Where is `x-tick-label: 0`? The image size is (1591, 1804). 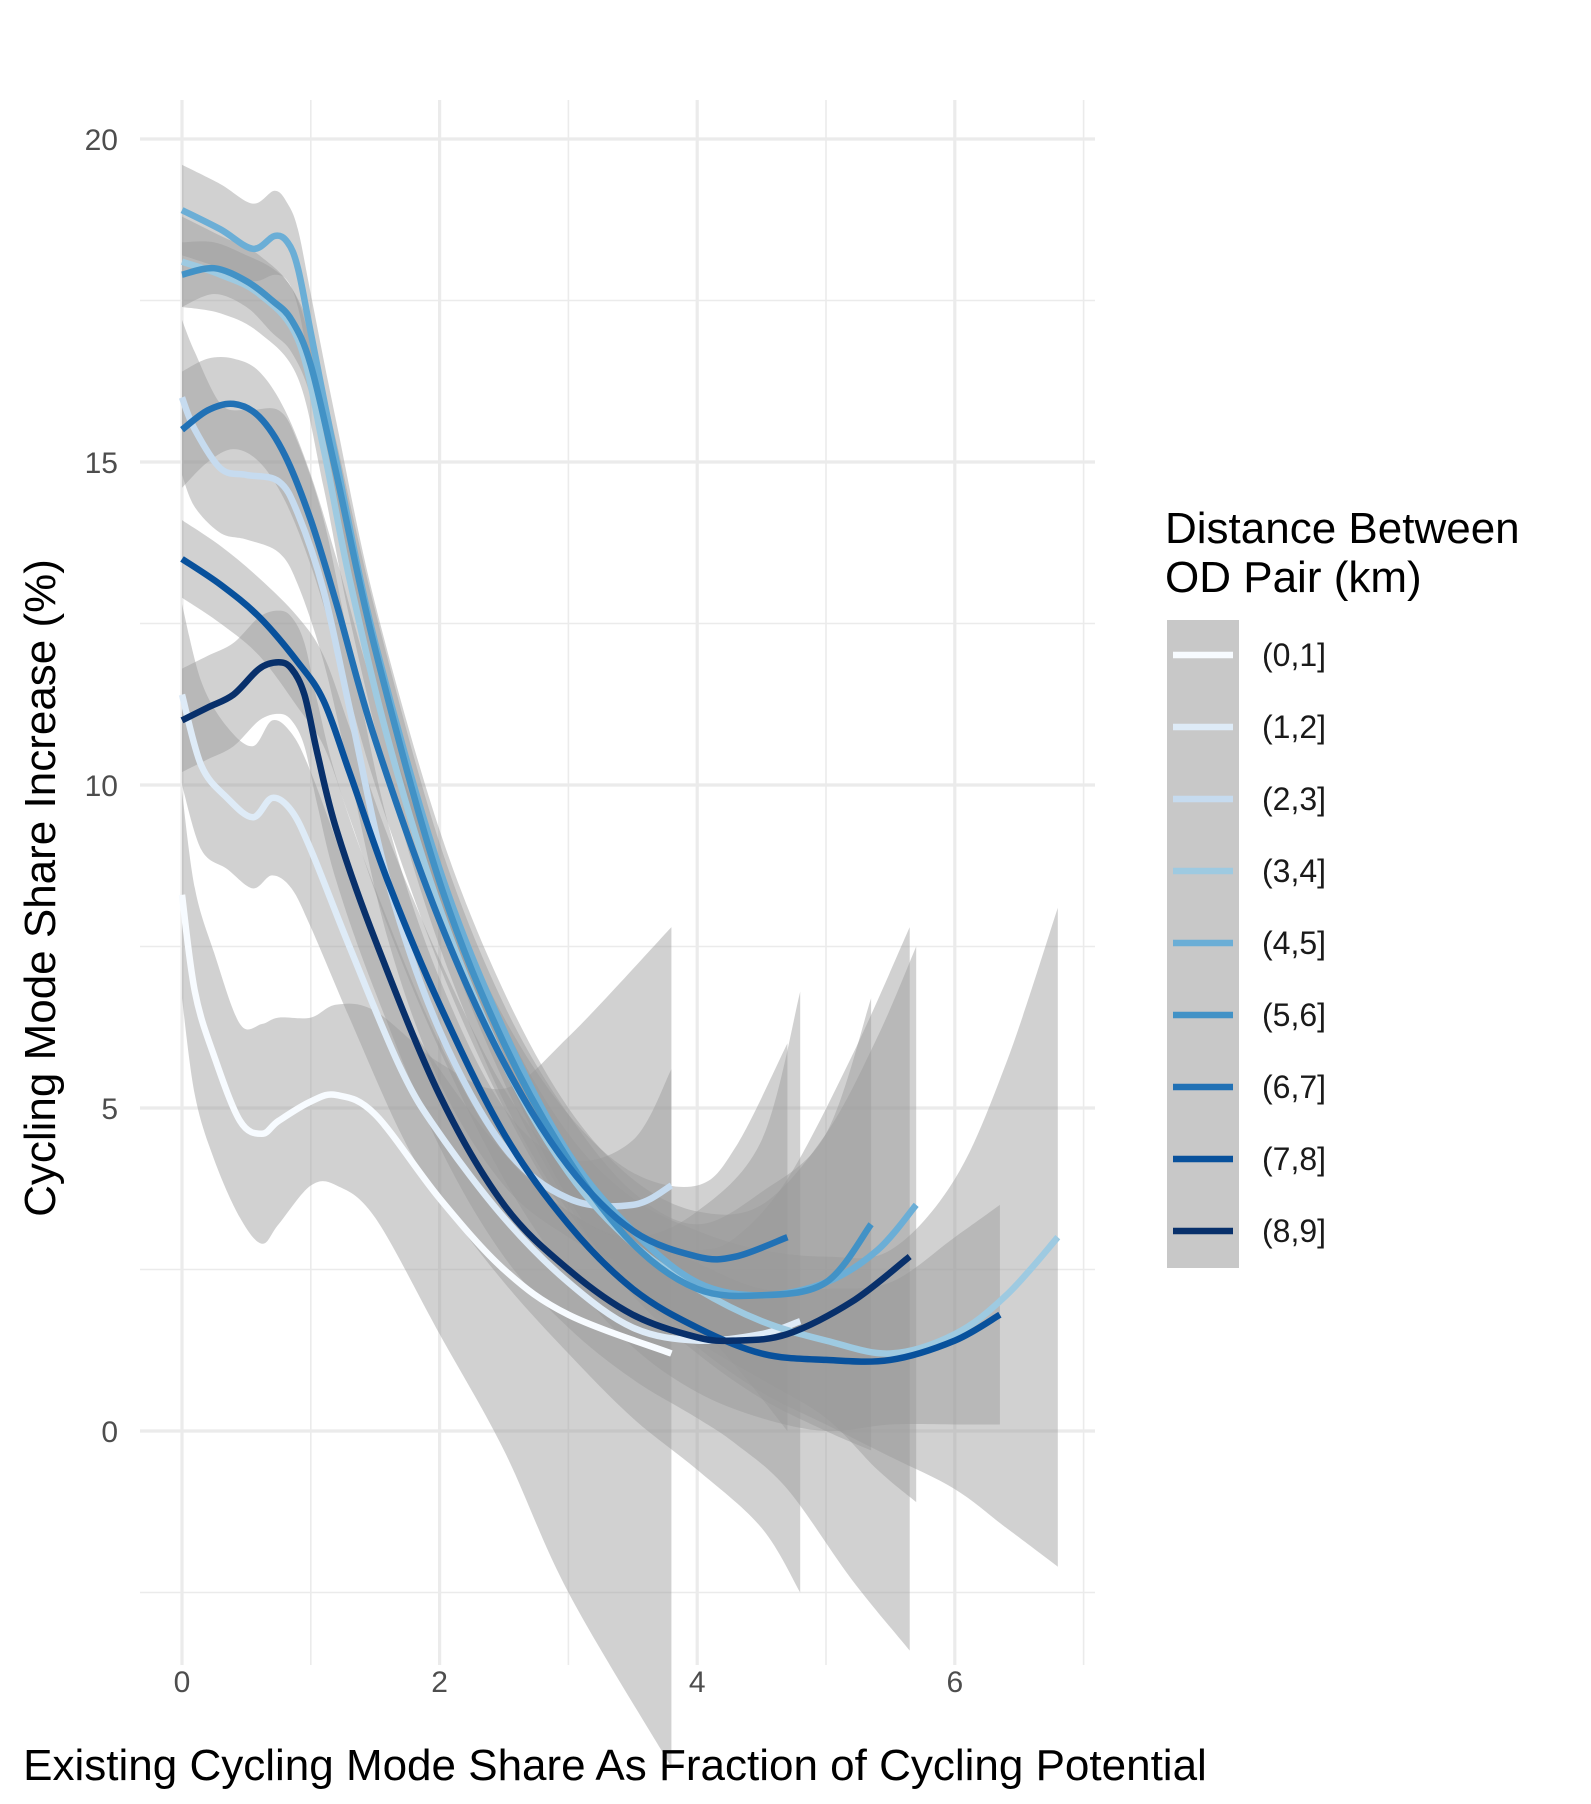 x-tick-label: 0 is located at coordinates (182, 1682).